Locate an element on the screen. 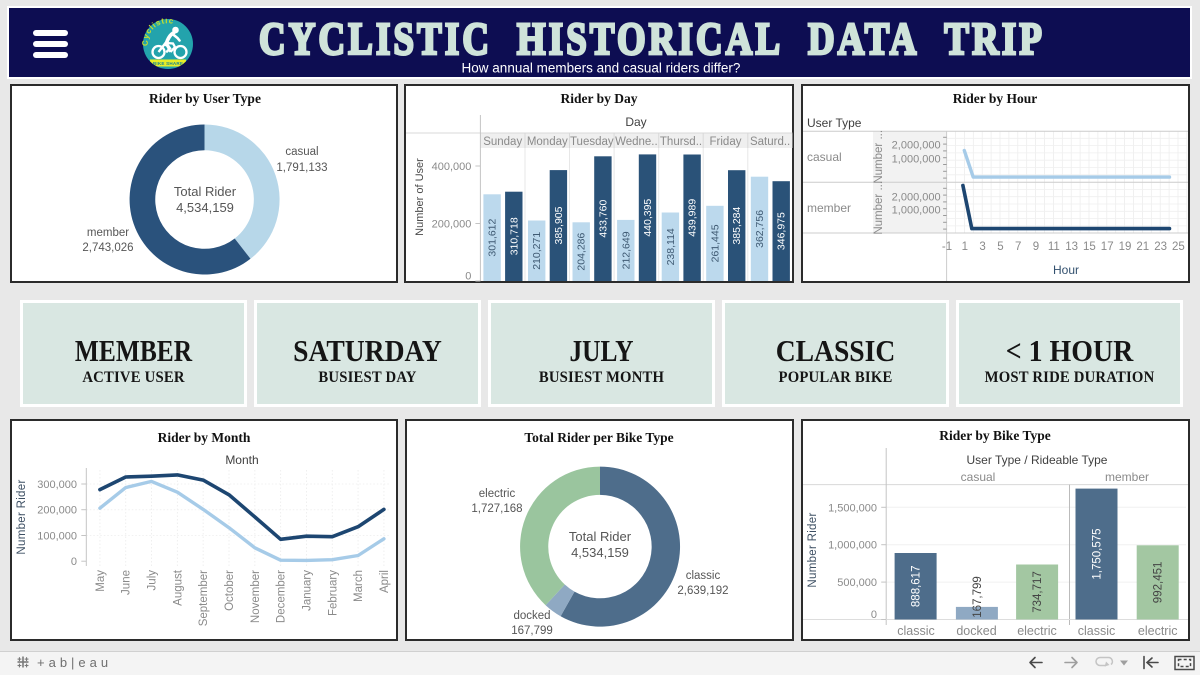 The image size is (1200, 675). svg-text: December is located at coordinates (282, 596).